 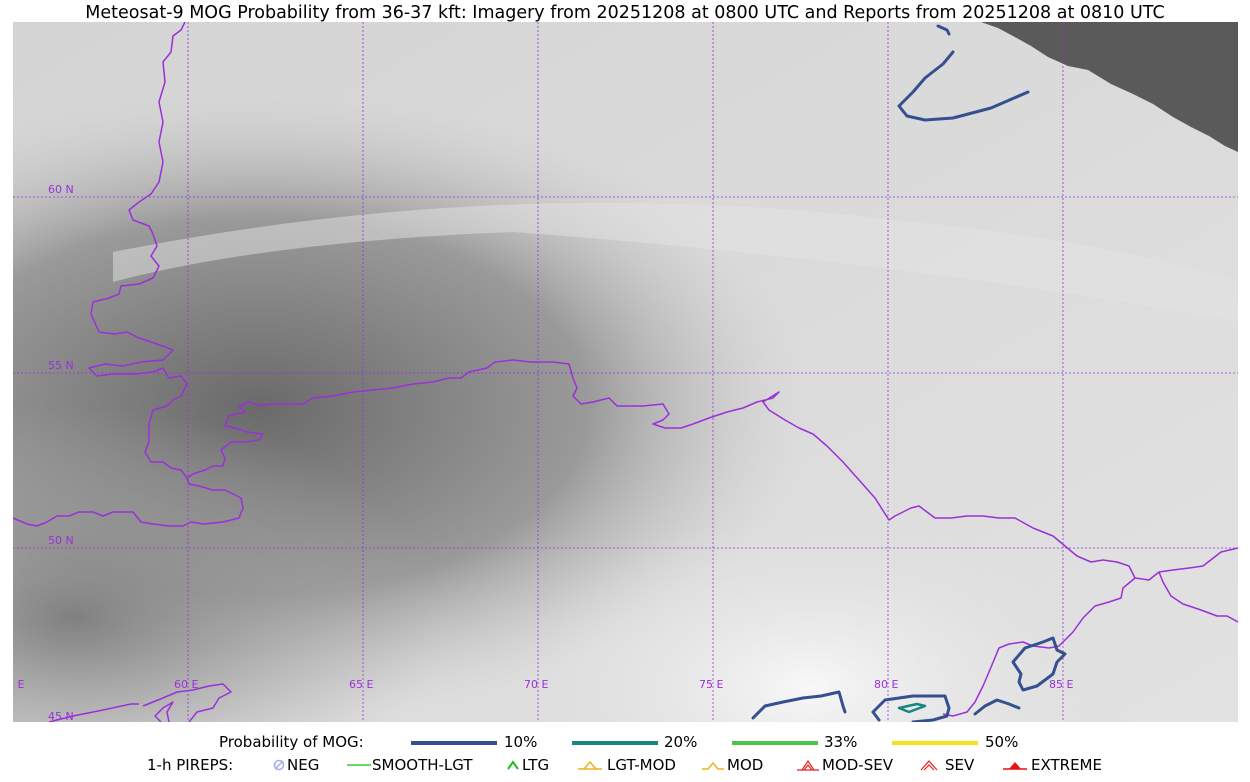 I want to click on probability-legend-label: Probability of MOG:, so click(x=291, y=742).